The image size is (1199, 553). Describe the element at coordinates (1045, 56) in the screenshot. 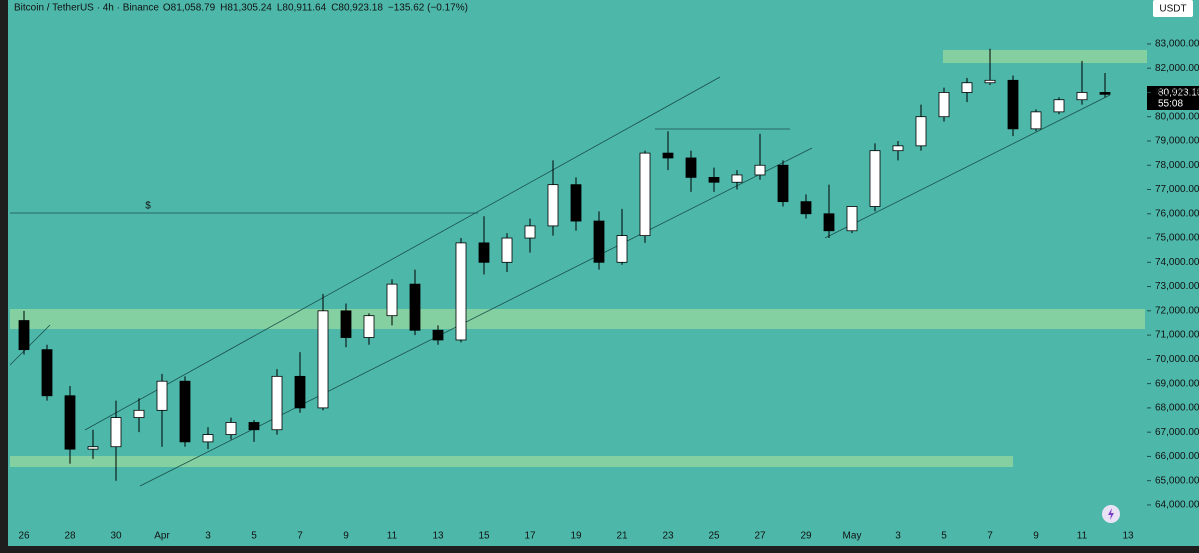

I see `resistance-zone` at that location.